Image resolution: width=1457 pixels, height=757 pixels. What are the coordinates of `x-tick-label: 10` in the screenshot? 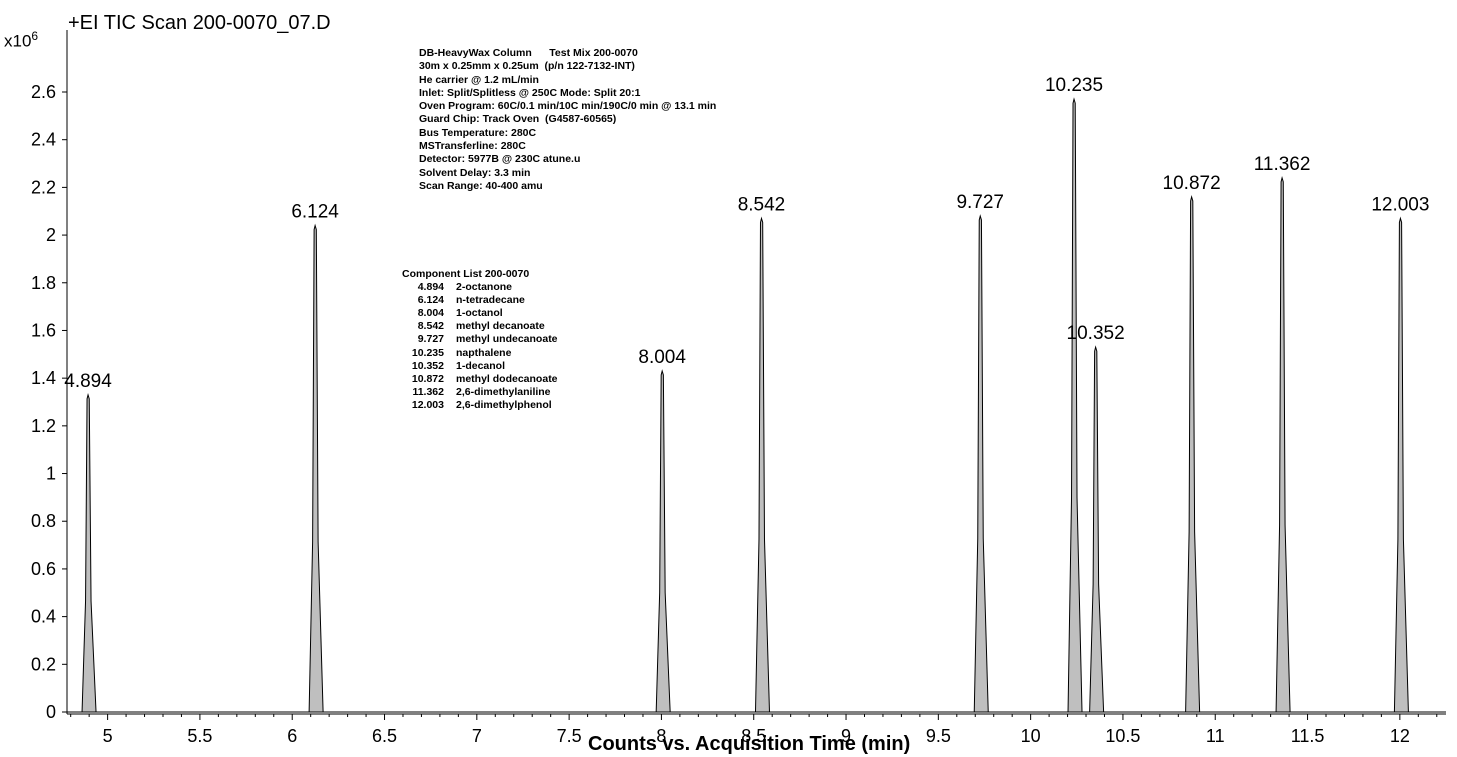 It's located at (1031, 736).